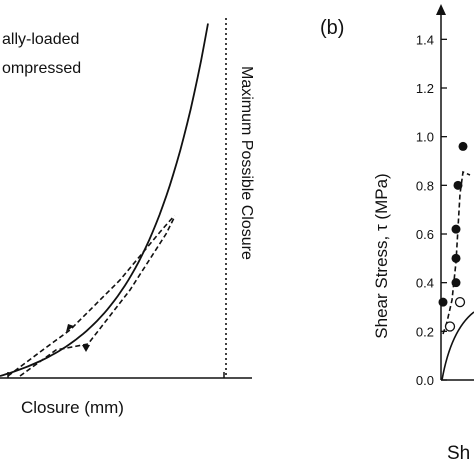  I want to click on y-axis-arrow-icon, so click(441, 9).